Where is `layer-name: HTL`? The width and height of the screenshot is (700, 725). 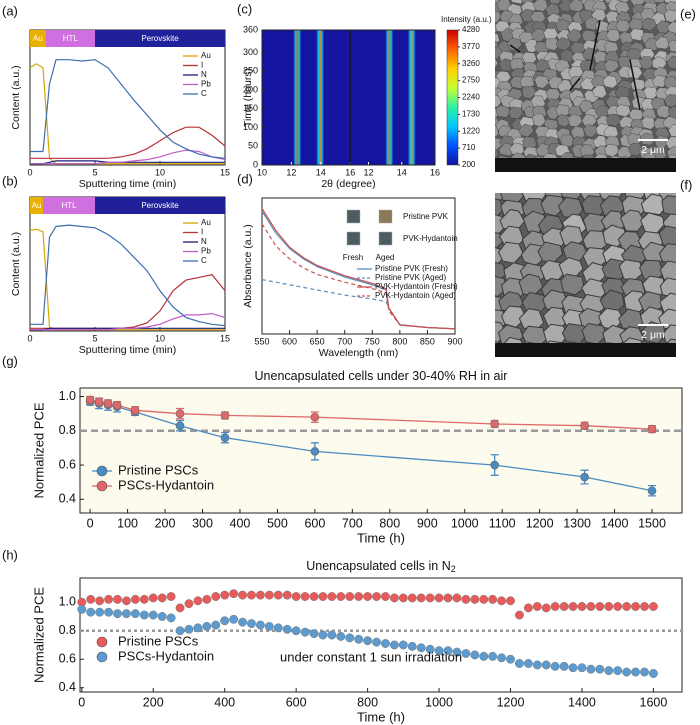 layer-name: HTL is located at coordinates (69, 205).